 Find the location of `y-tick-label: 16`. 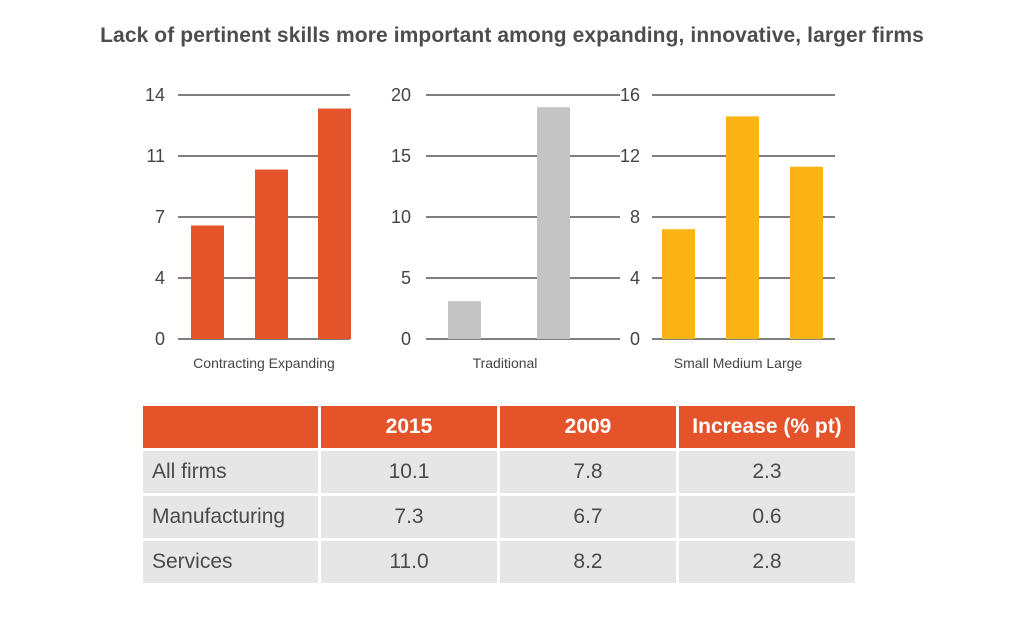

y-tick-label: 16 is located at coordinates (630, 95).